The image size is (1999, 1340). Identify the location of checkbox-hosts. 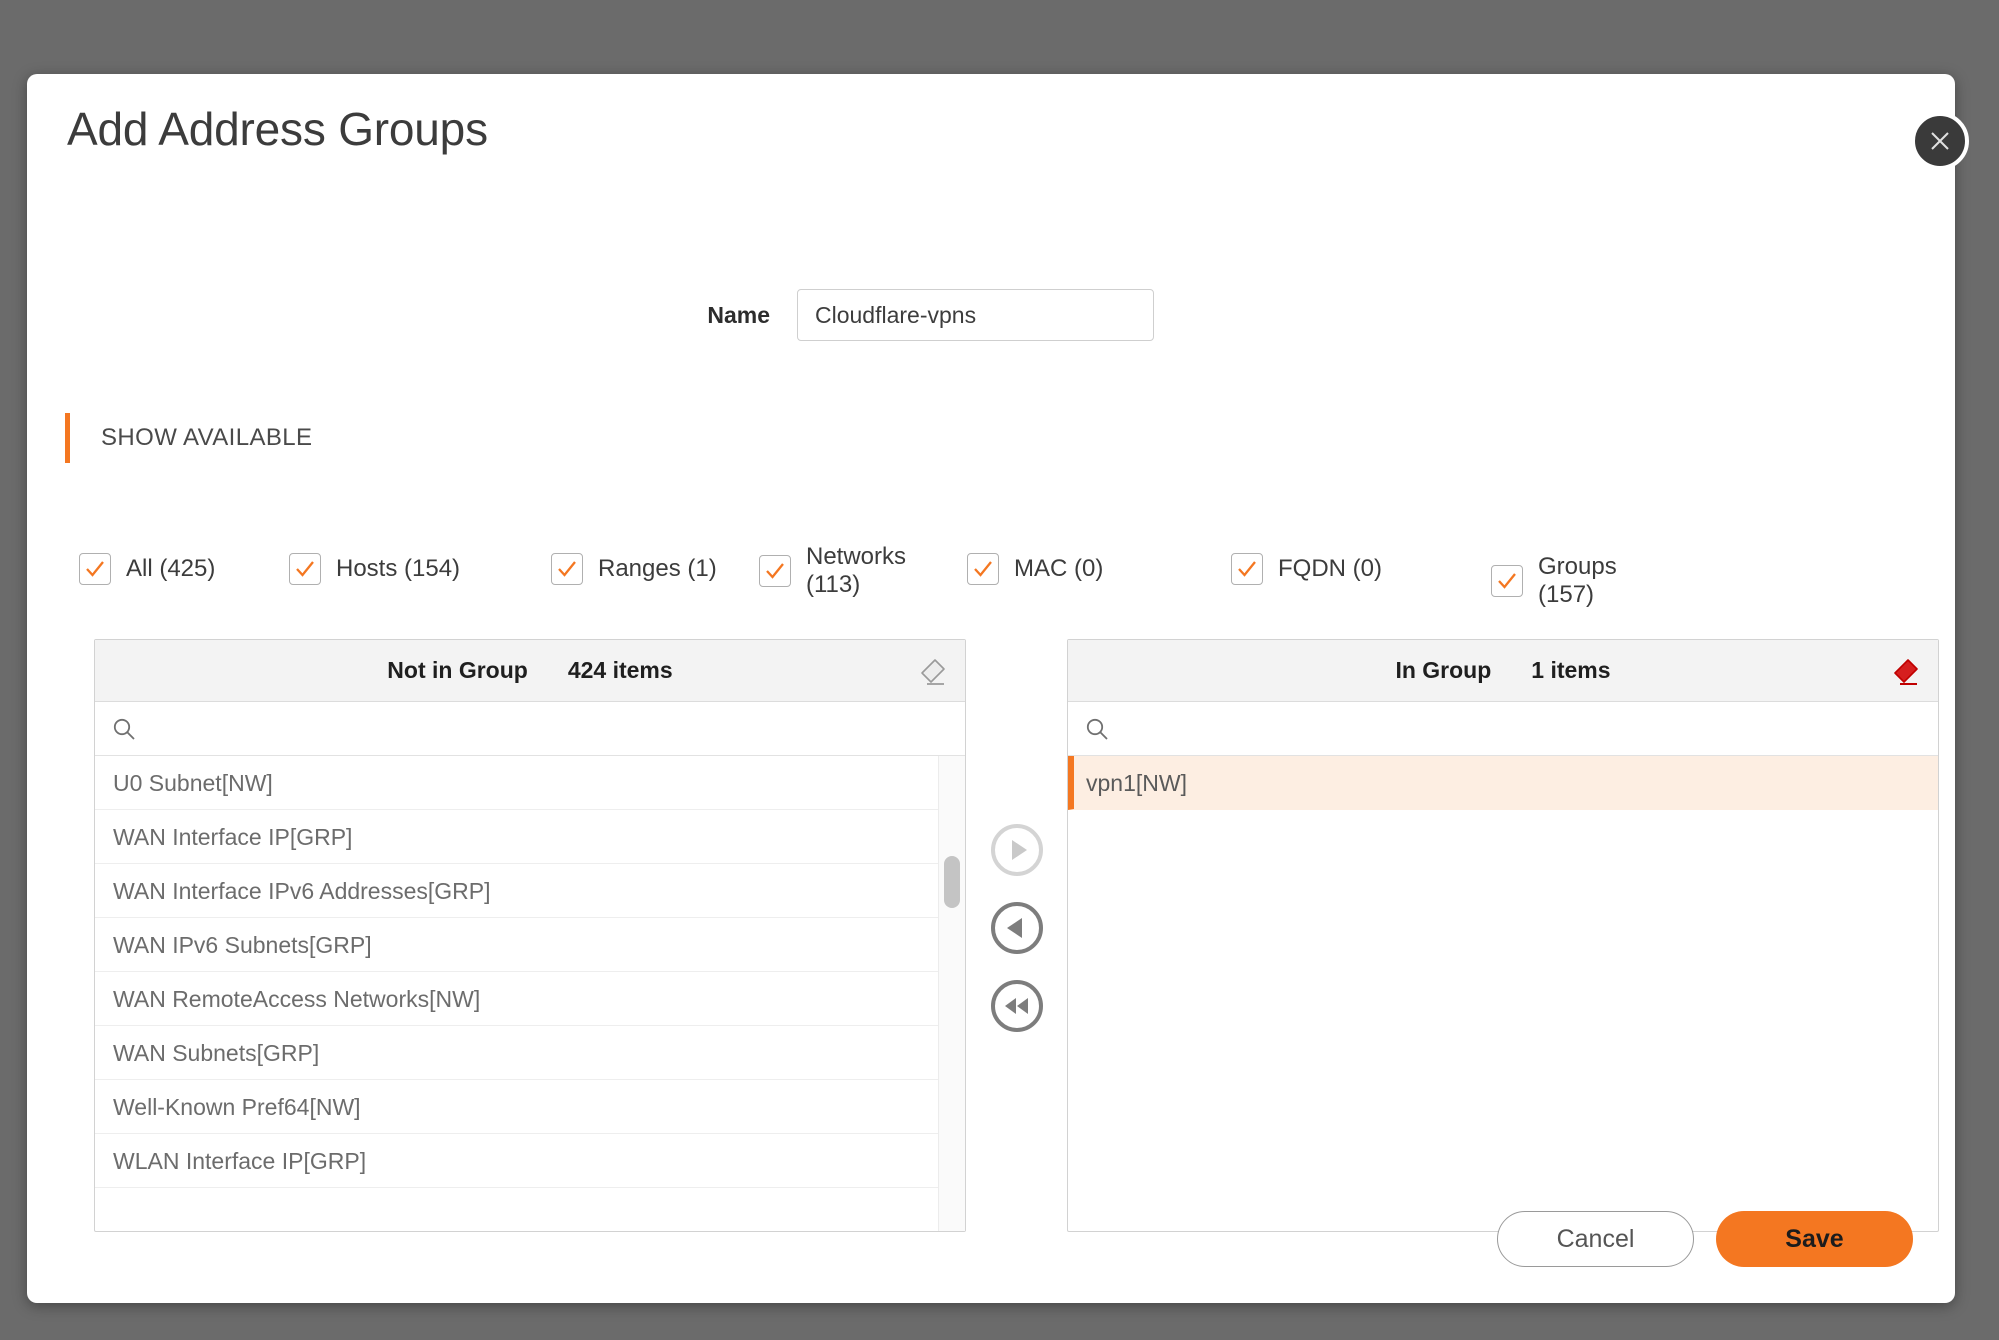
(305, 569).